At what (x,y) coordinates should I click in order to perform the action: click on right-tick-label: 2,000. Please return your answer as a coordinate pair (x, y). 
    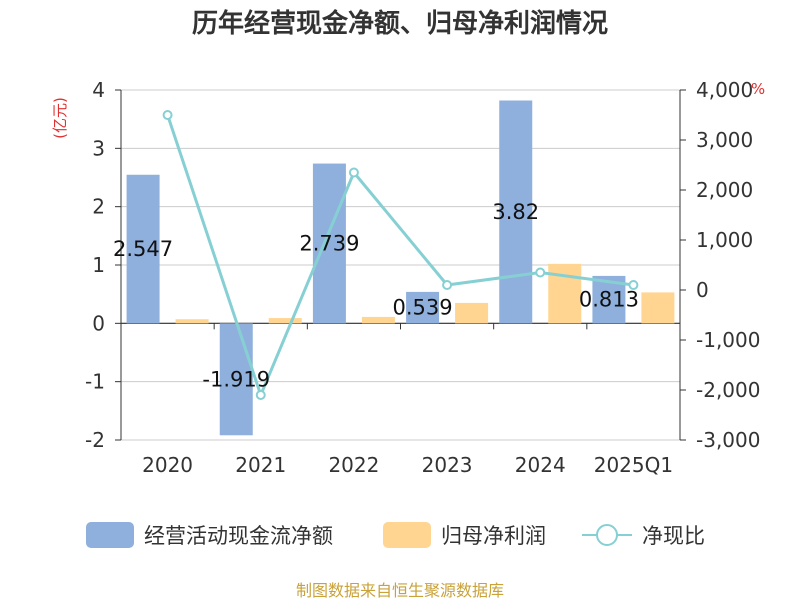
    Looking at the image, I should click on (724, 190).